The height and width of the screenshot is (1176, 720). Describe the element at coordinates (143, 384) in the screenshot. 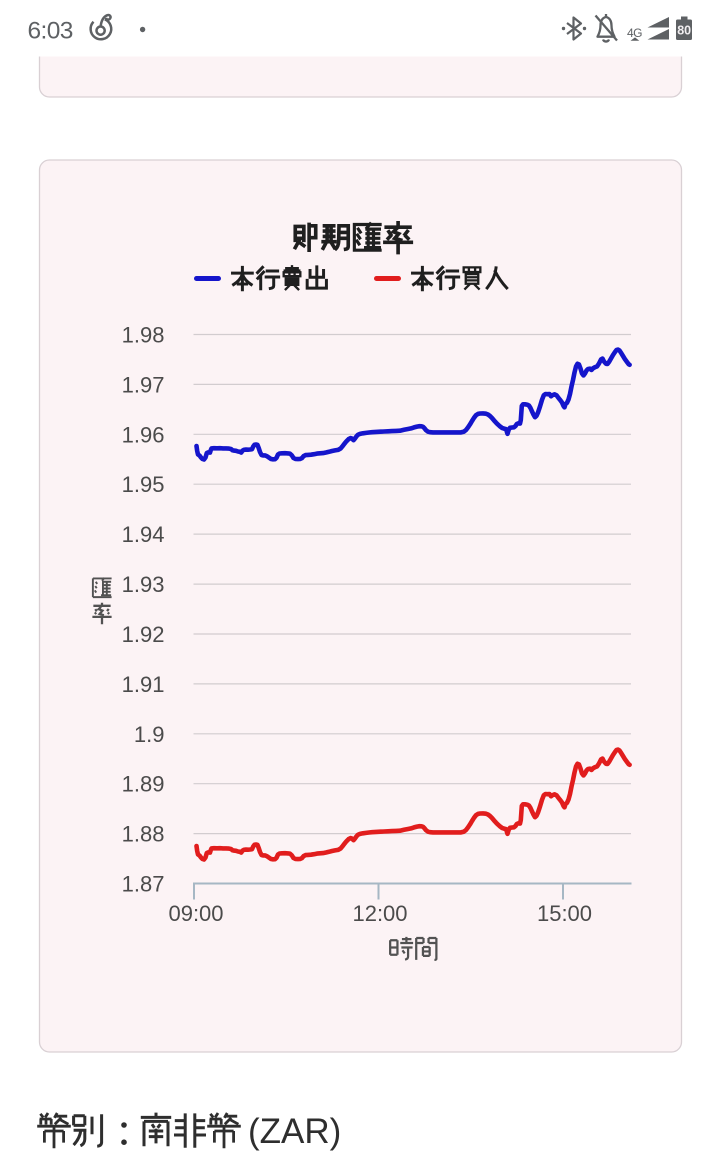

I see `svg-text: 1.97` at that location.